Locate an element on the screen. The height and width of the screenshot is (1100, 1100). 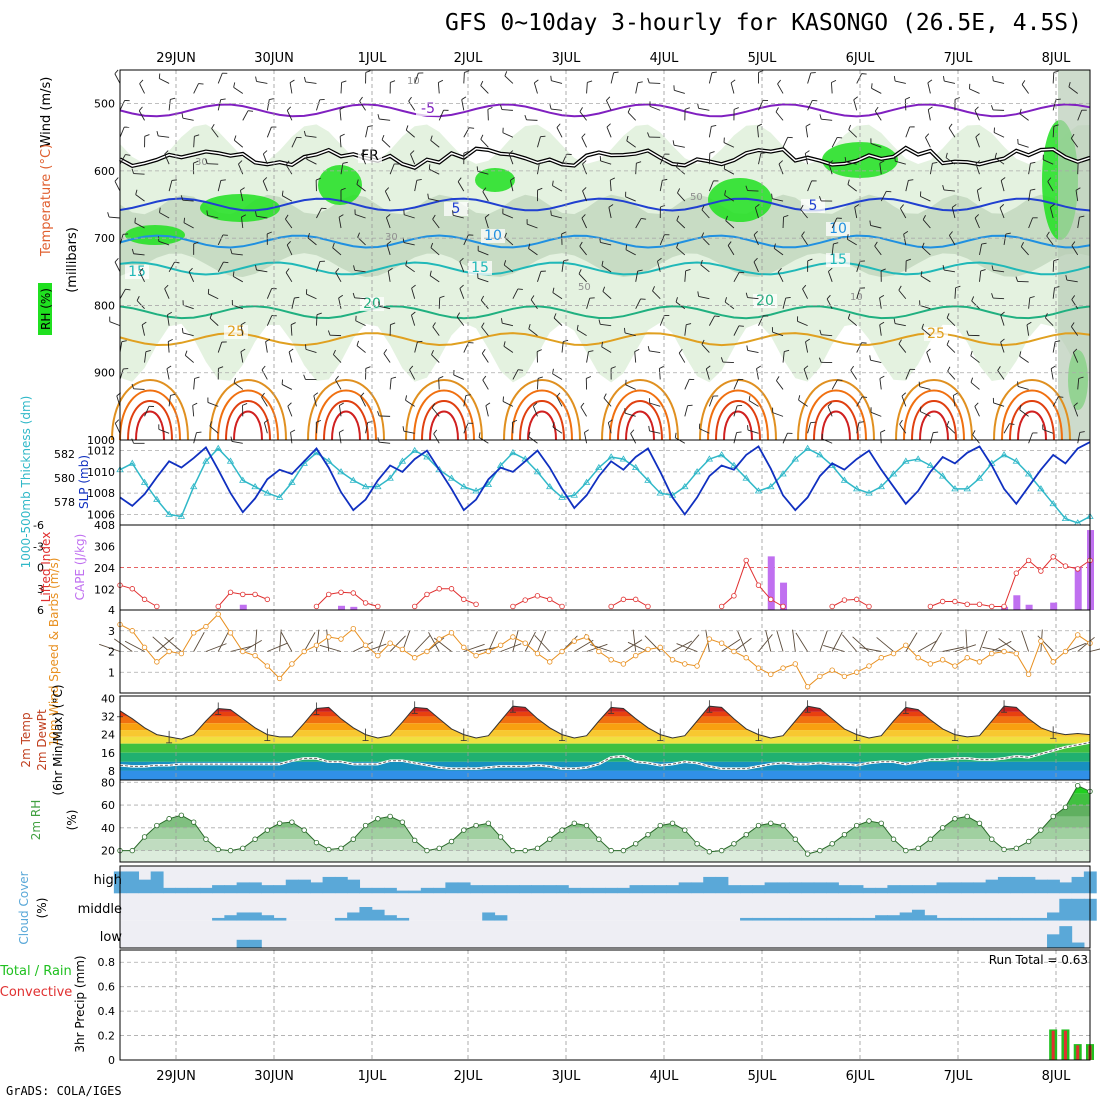
pressure-tick-label: 800 is located at coordinates (104, 305).